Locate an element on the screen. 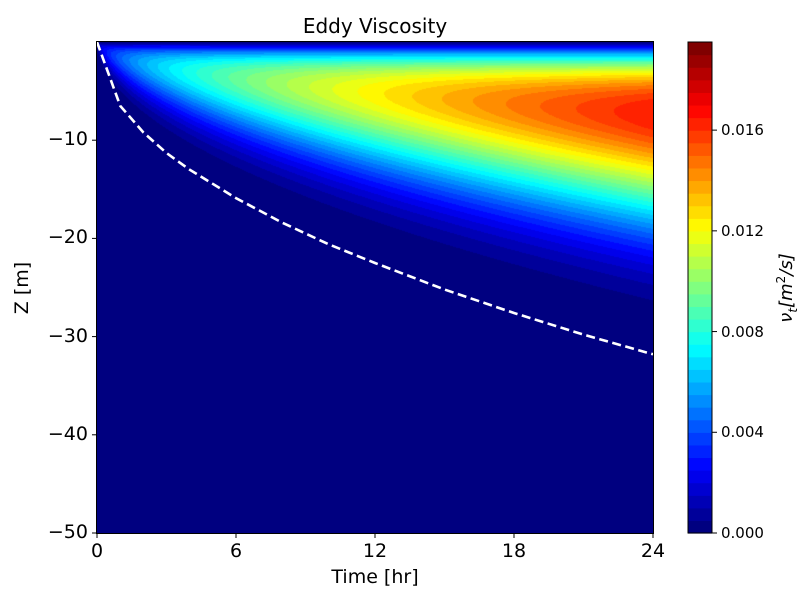 Image resolution: width=800 pixels, height=600 pixels. colorbar-tick-label: 0.008 is located at coordinates (742, 331).